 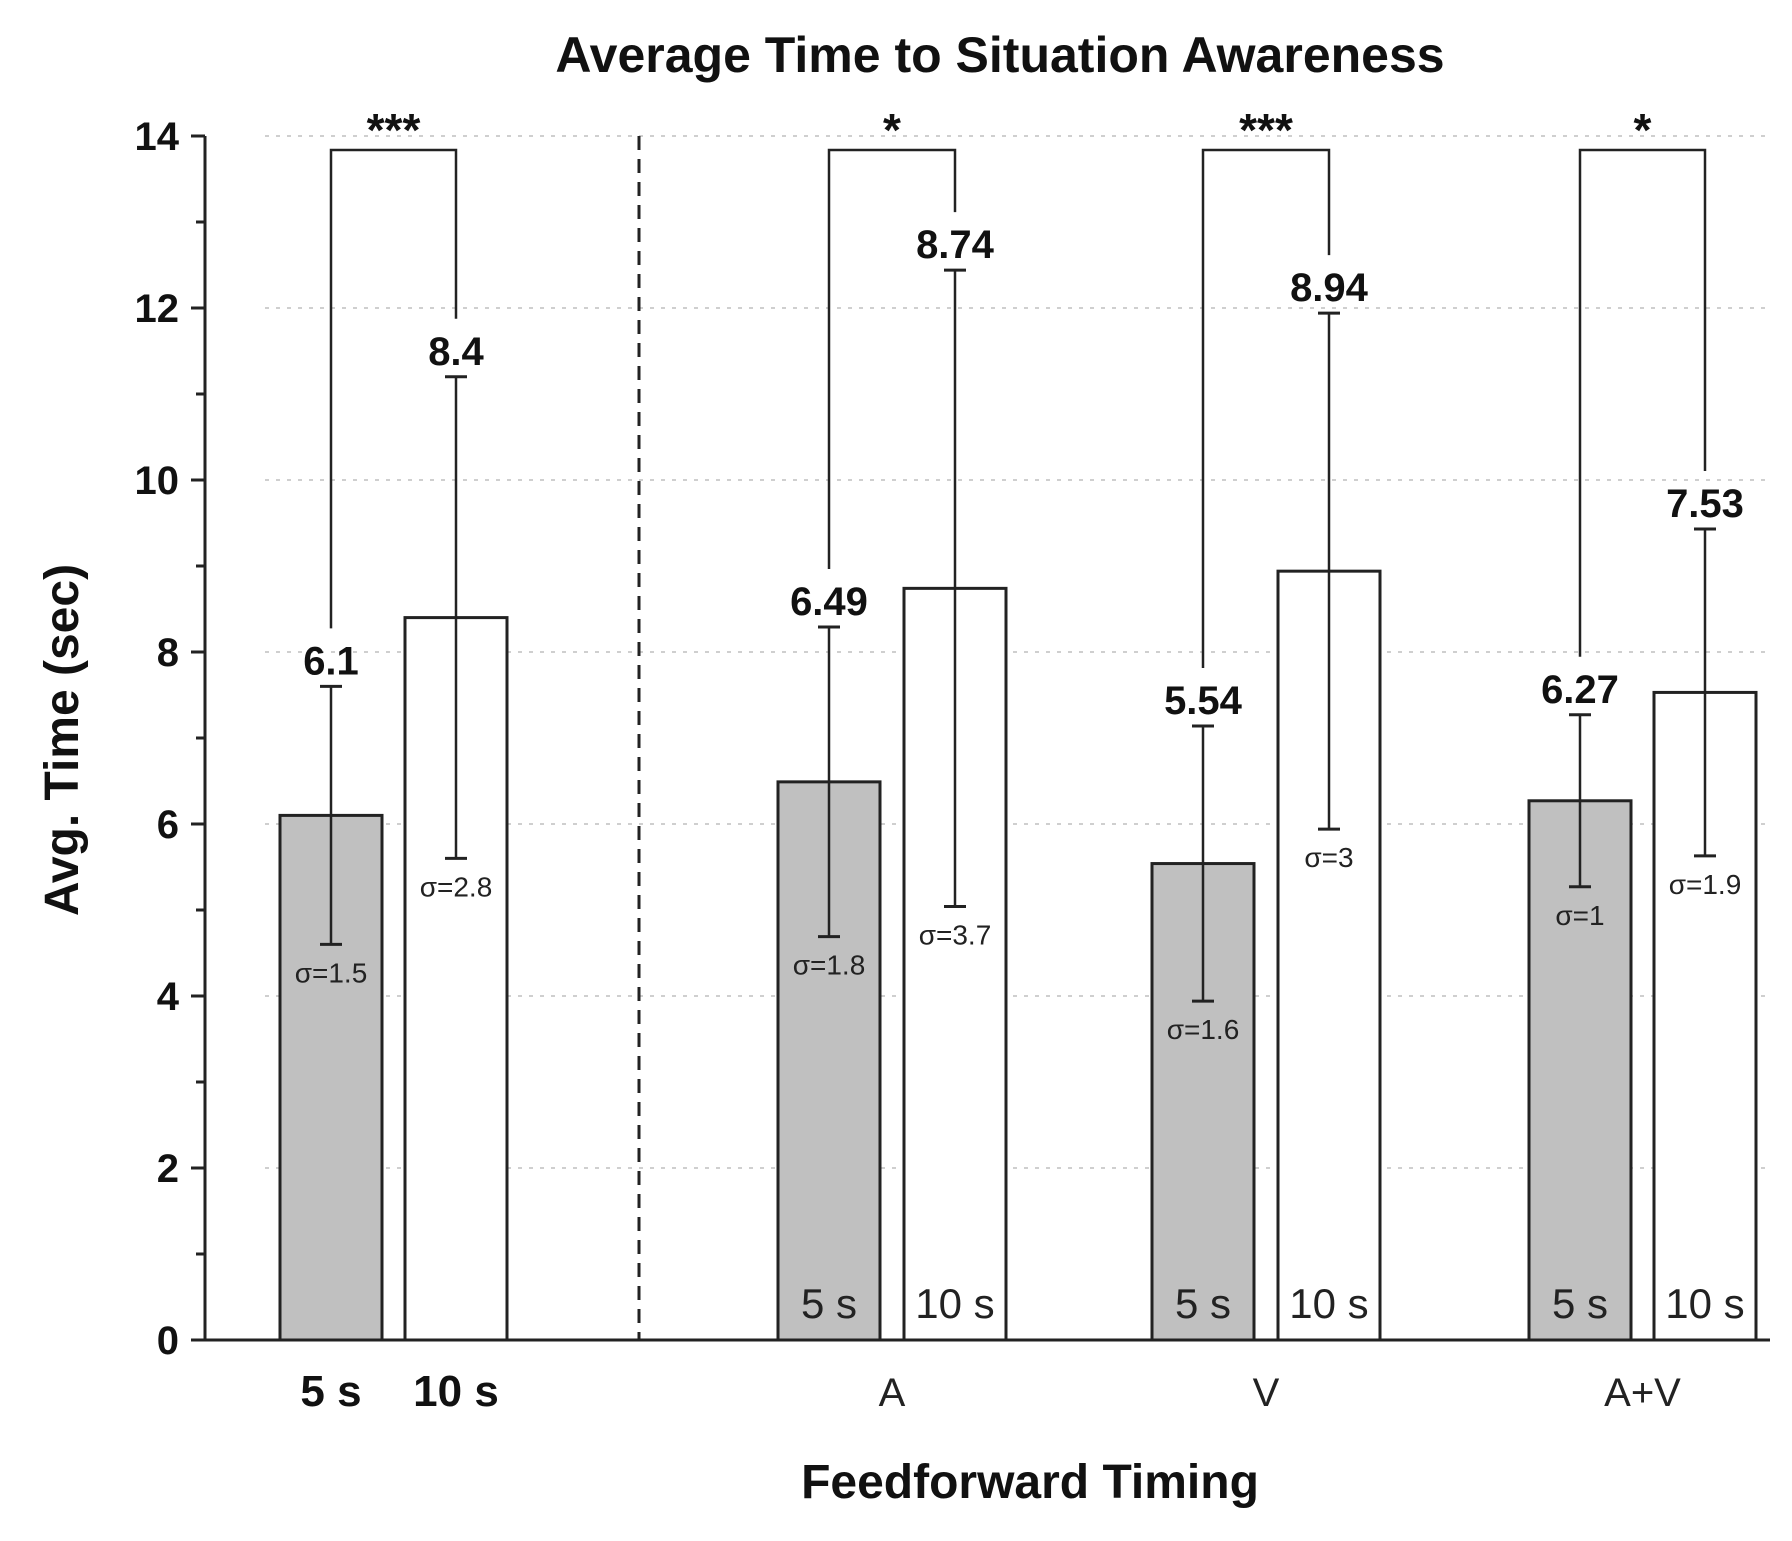 What do you see at coordinates (1030, 1482) in the screenshot?
I see `x-axis-label: Feedforward Timing` at bounding box center [1030, 1482].